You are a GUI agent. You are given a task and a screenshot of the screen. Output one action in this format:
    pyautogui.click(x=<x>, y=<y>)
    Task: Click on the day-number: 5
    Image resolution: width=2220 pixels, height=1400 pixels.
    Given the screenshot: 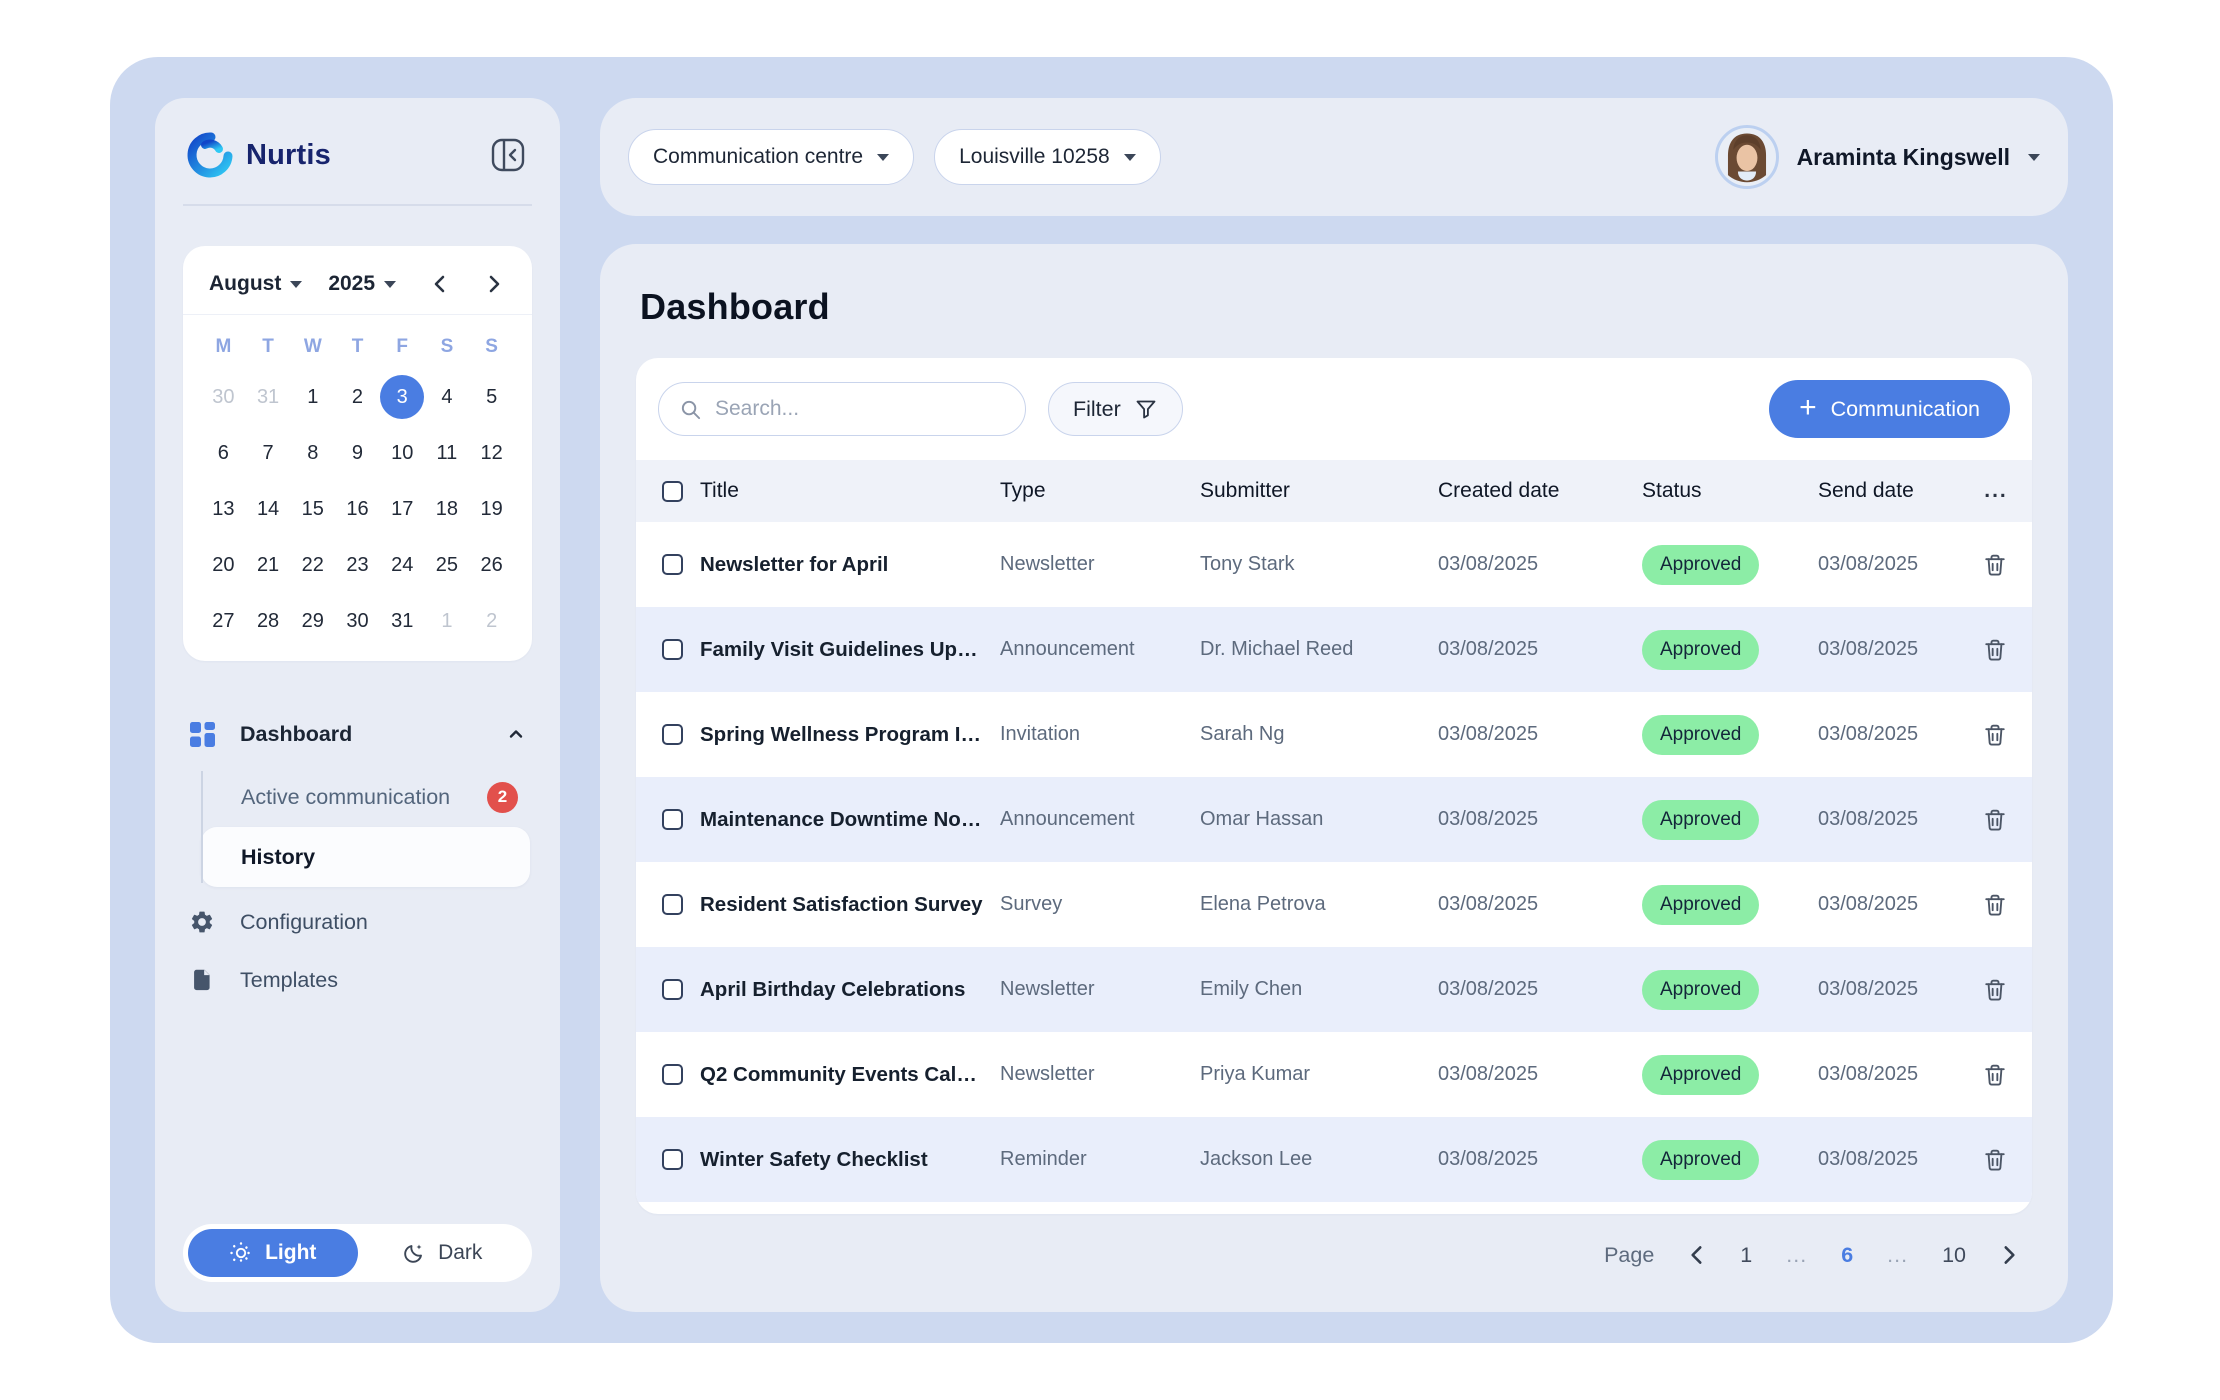 What is the action you would take?
    pyautogui.click(x=492, y=396)
    